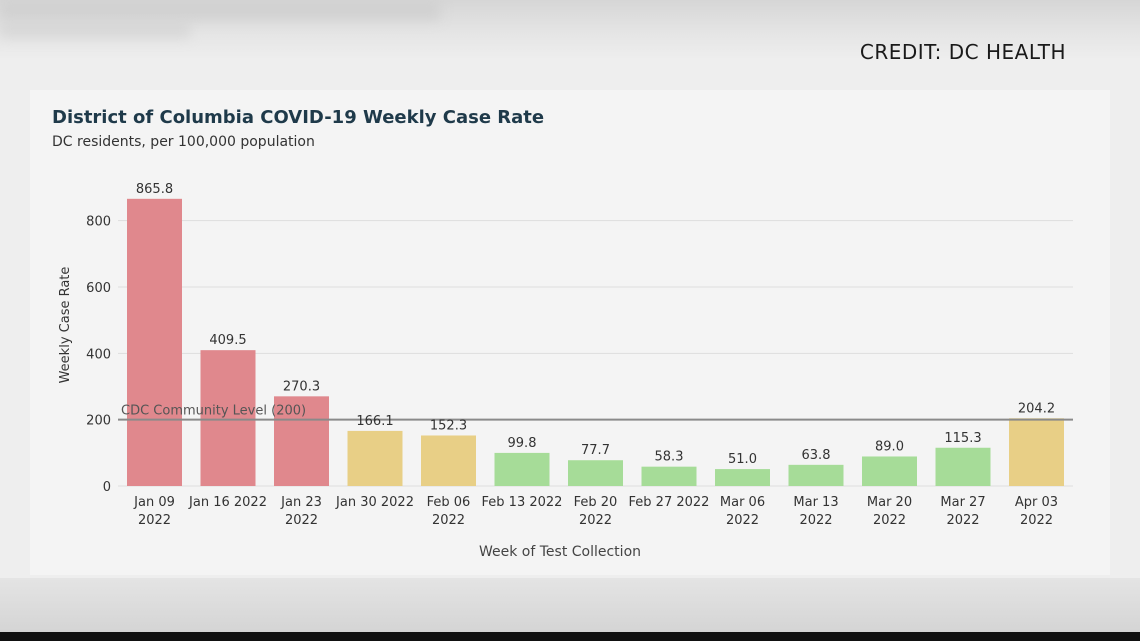  I want to click on x-tick-label: Jan 16 2022, so click(227, 502).